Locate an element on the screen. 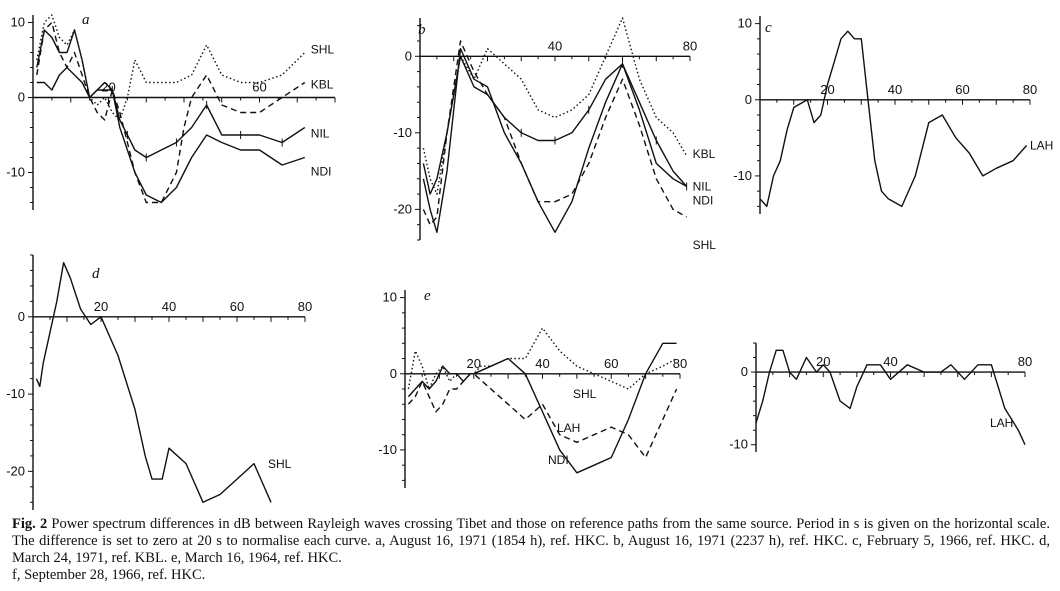 This screenshot has height=591, width=1060. panel-letter: c is located at coordinates (768, 28).